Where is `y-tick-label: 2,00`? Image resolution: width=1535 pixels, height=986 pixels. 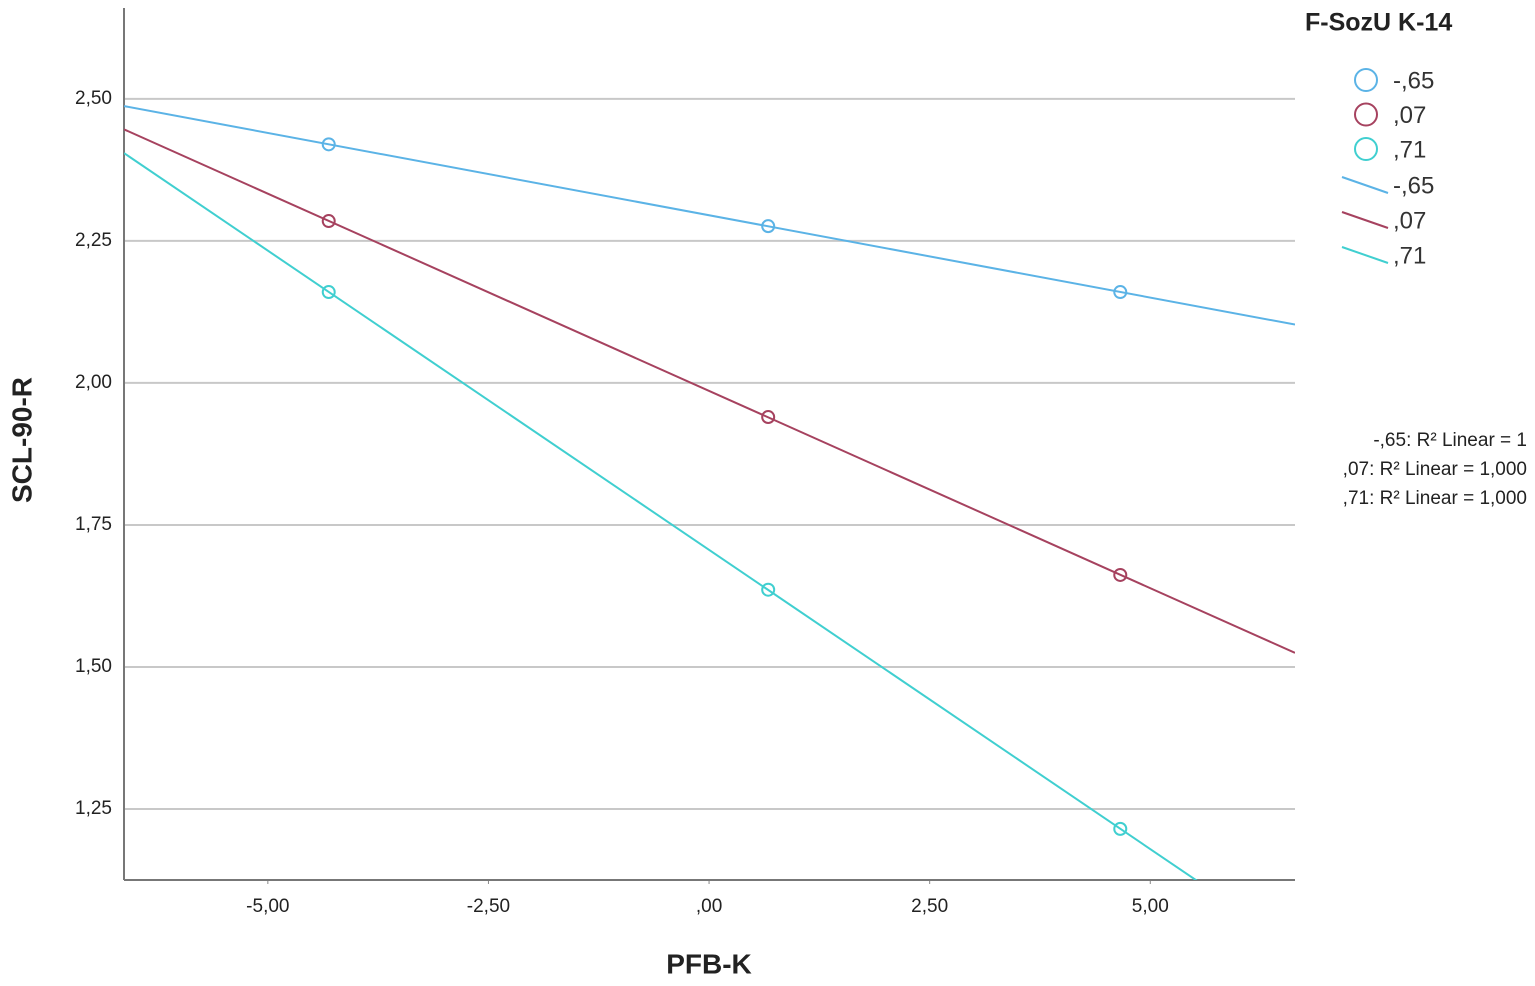 y-tick-label: 2,00 is located at coordinates (93, 382).